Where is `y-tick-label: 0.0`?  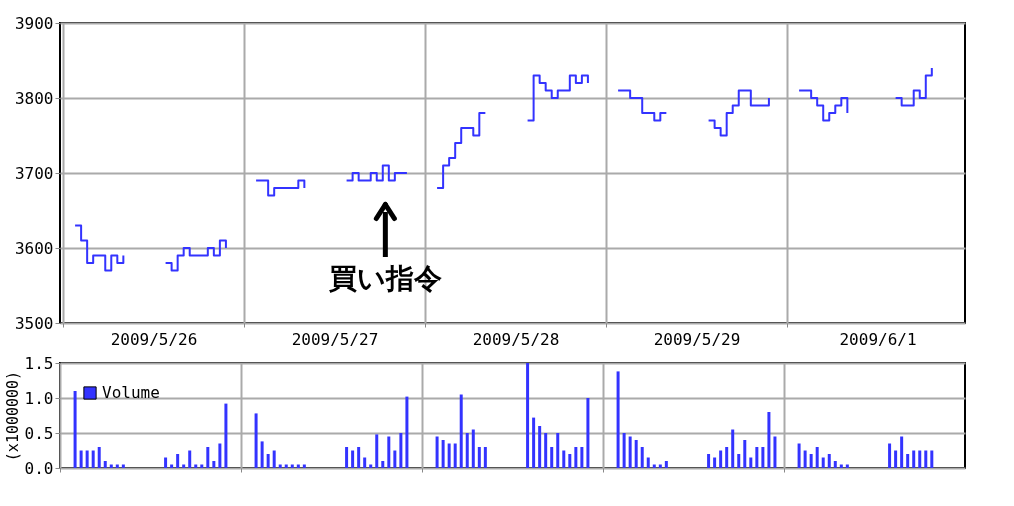
y-tick-label: 0.0 is located at coordinates (39, 468).